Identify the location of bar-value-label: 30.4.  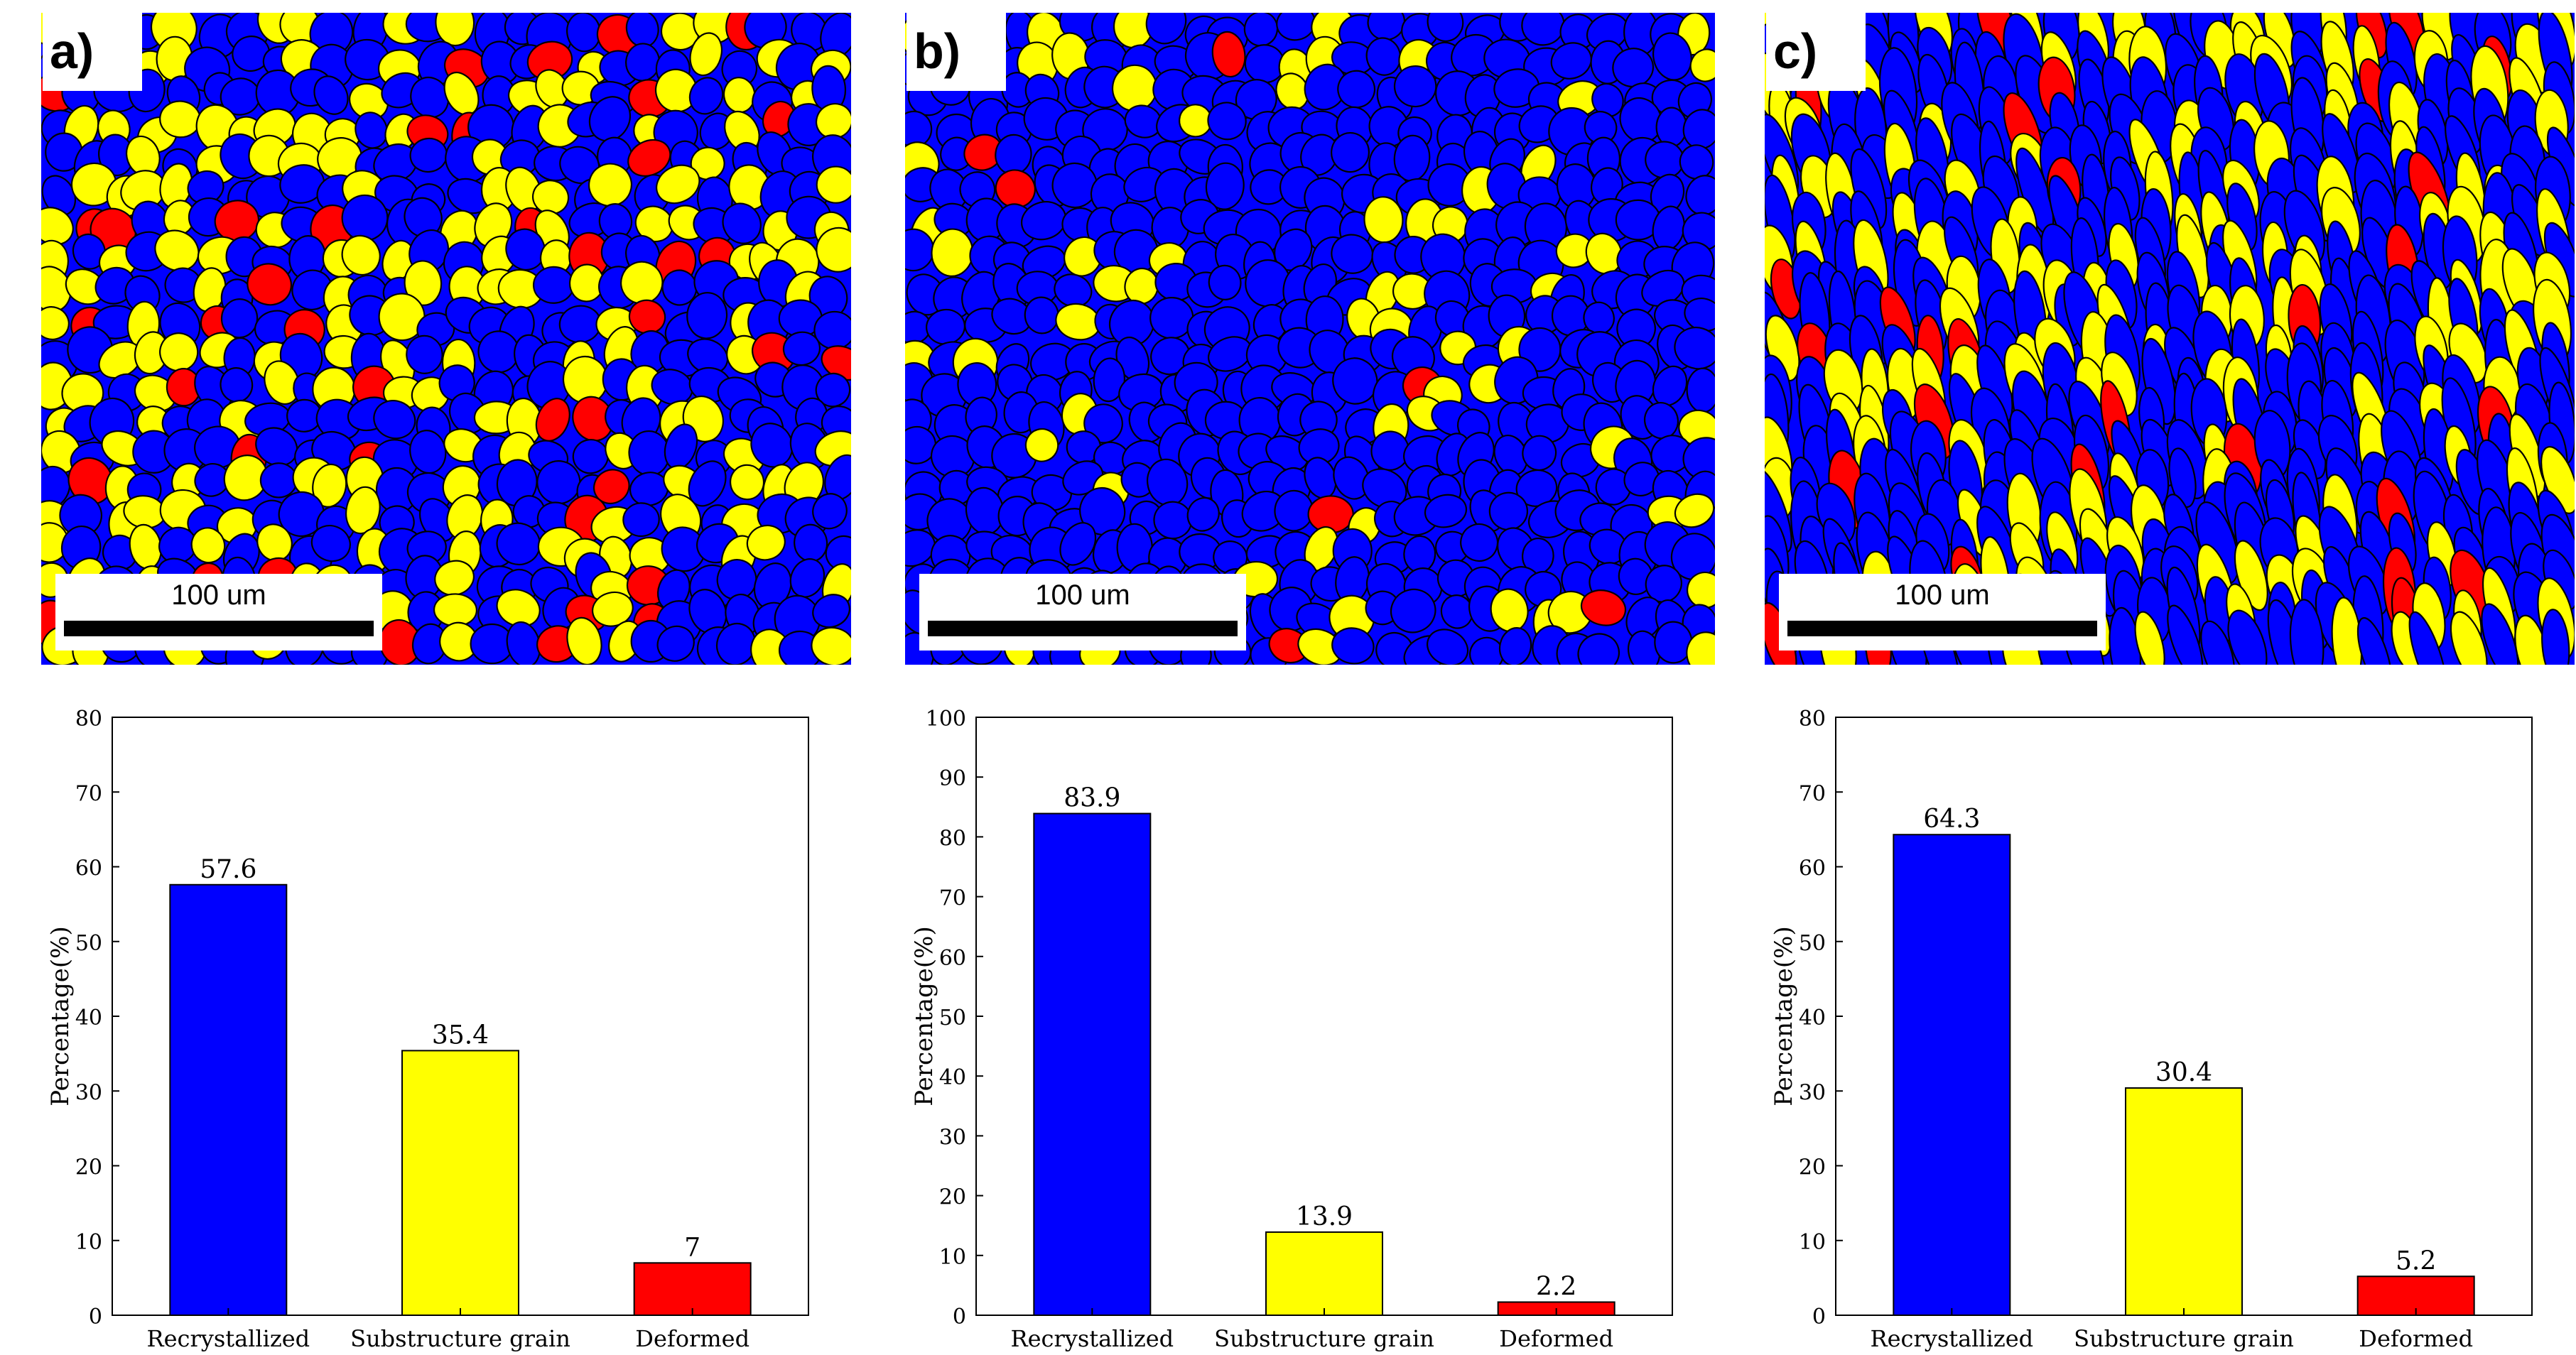
(2183, 1072).